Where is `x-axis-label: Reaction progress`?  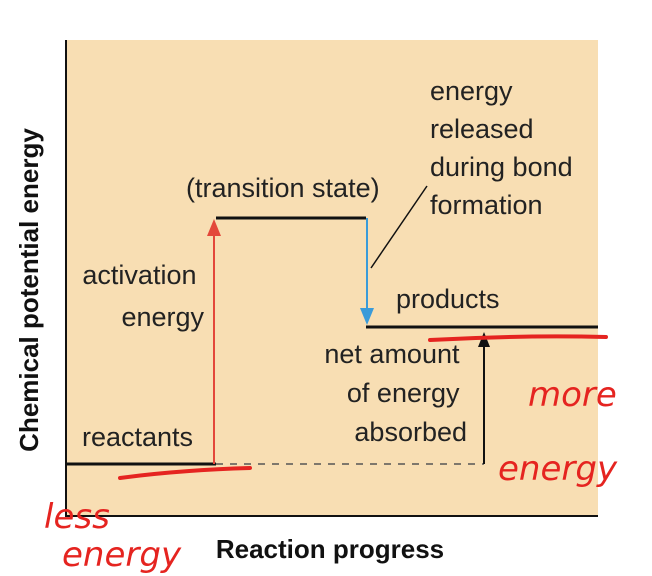 x-axis-label: Reaction progress is located at coordinates (330, 549).